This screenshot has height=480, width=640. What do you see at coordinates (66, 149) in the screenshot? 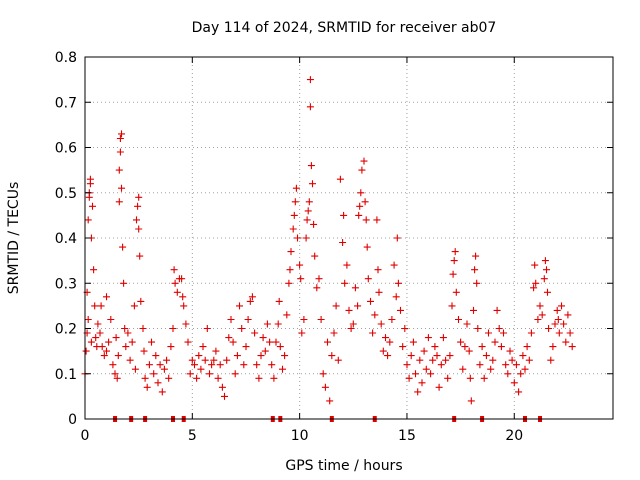
I see `y-tick-label: 0.6` at bounding box center [66, 149].